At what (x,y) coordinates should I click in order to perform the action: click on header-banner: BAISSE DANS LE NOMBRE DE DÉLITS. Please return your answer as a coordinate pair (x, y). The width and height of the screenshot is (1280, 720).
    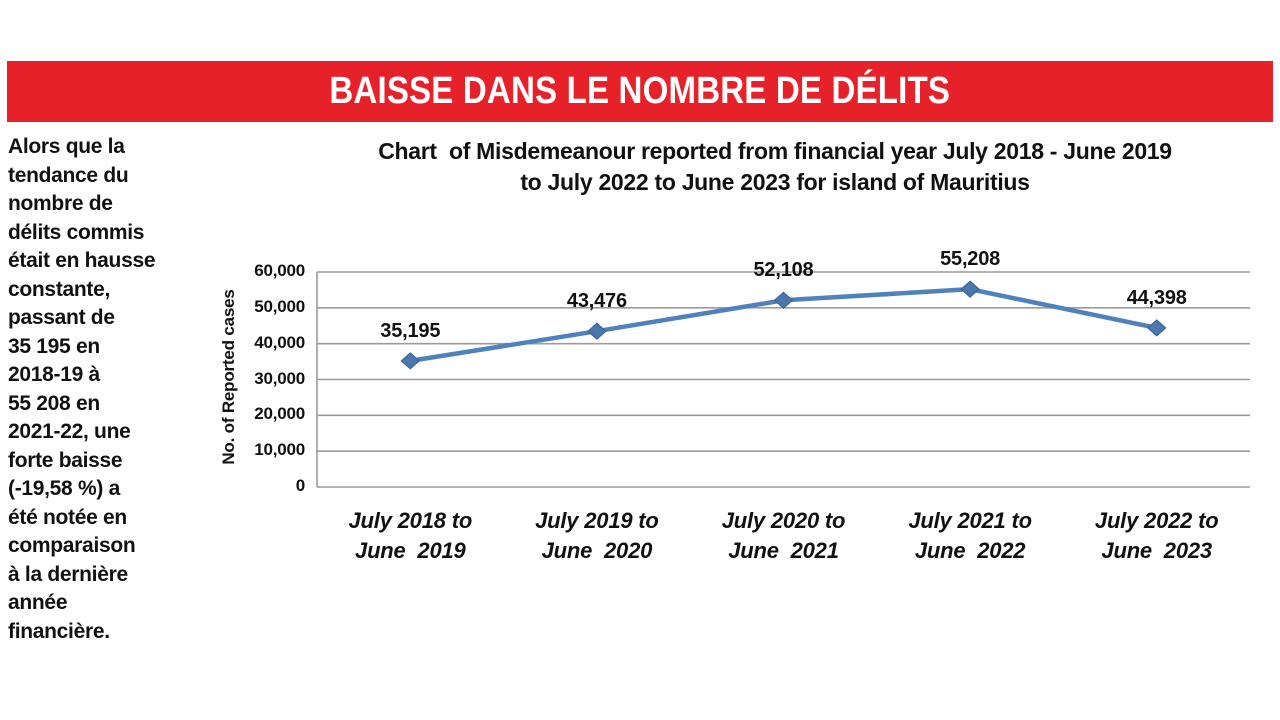
    Looking at the image, I should click on (640, 91).